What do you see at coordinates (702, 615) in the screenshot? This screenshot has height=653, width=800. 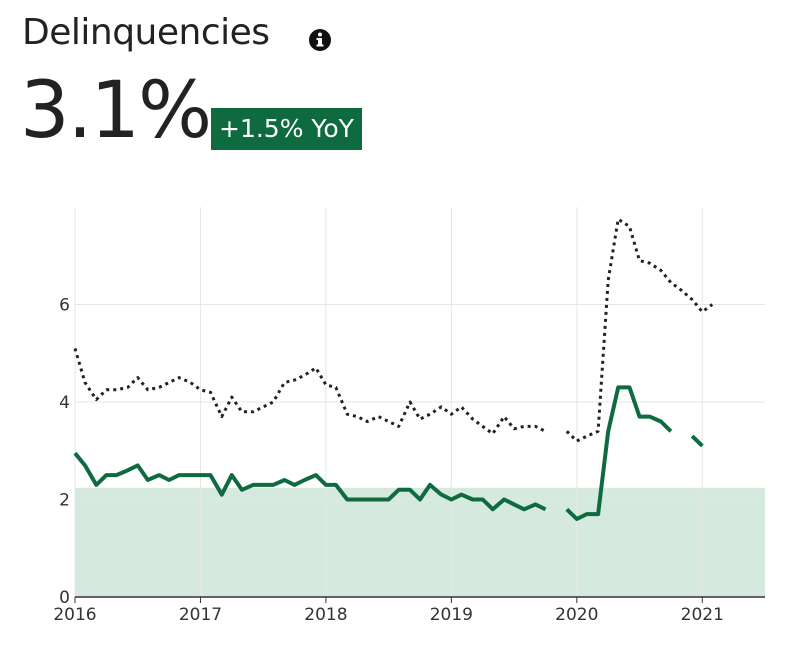 I see `x-tick-label: 2021` at bounding box center [702, 615].